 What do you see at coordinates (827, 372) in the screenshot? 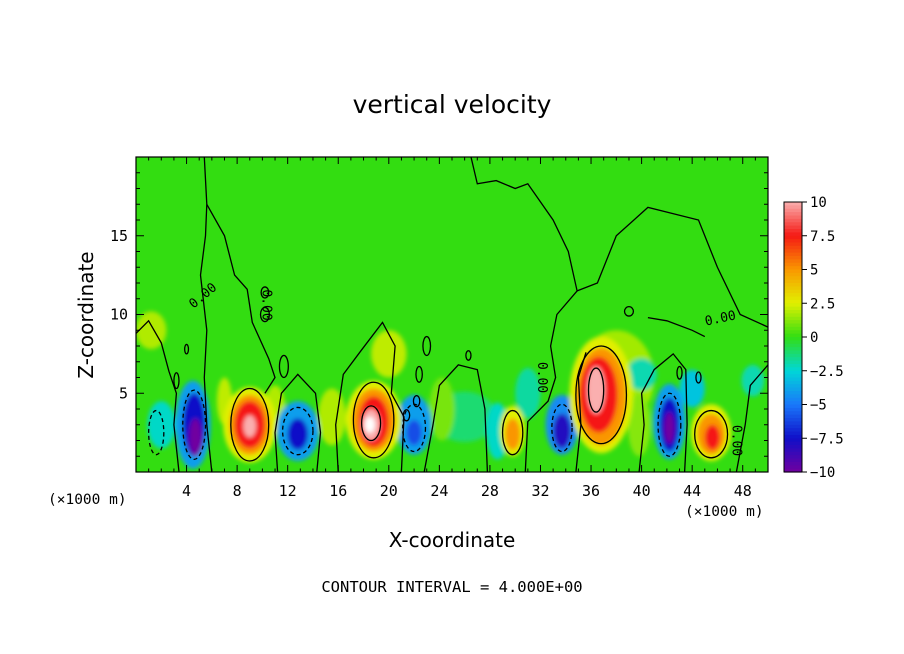
I see `colorbar-tick-label: −2.5` at bounding box center [827, 372].